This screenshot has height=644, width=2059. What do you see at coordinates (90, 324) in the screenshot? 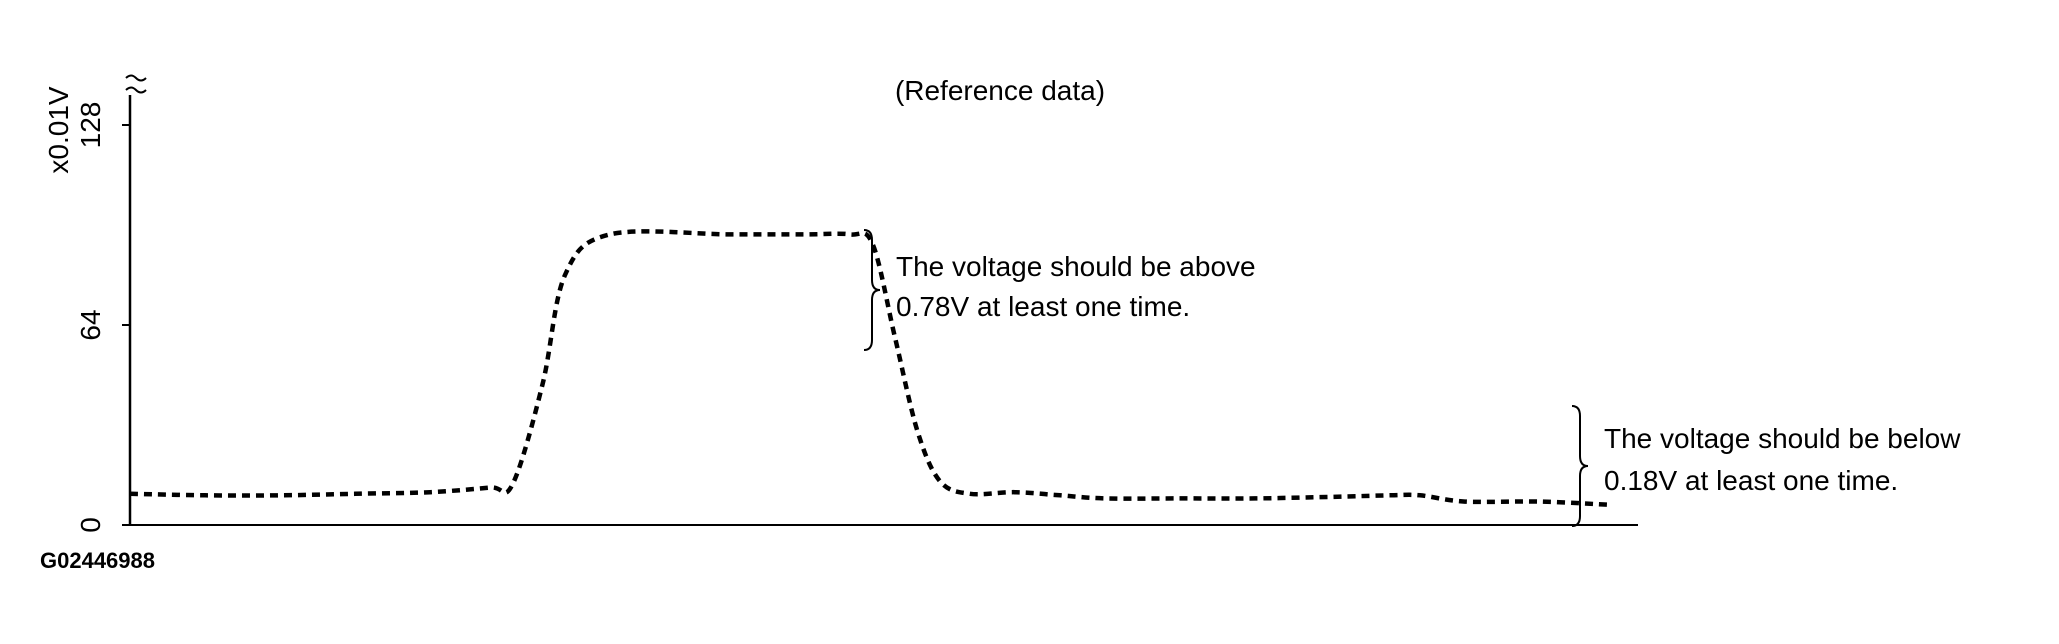
I see `y-tick-label-64: 64` at bounding box center [90, 324].